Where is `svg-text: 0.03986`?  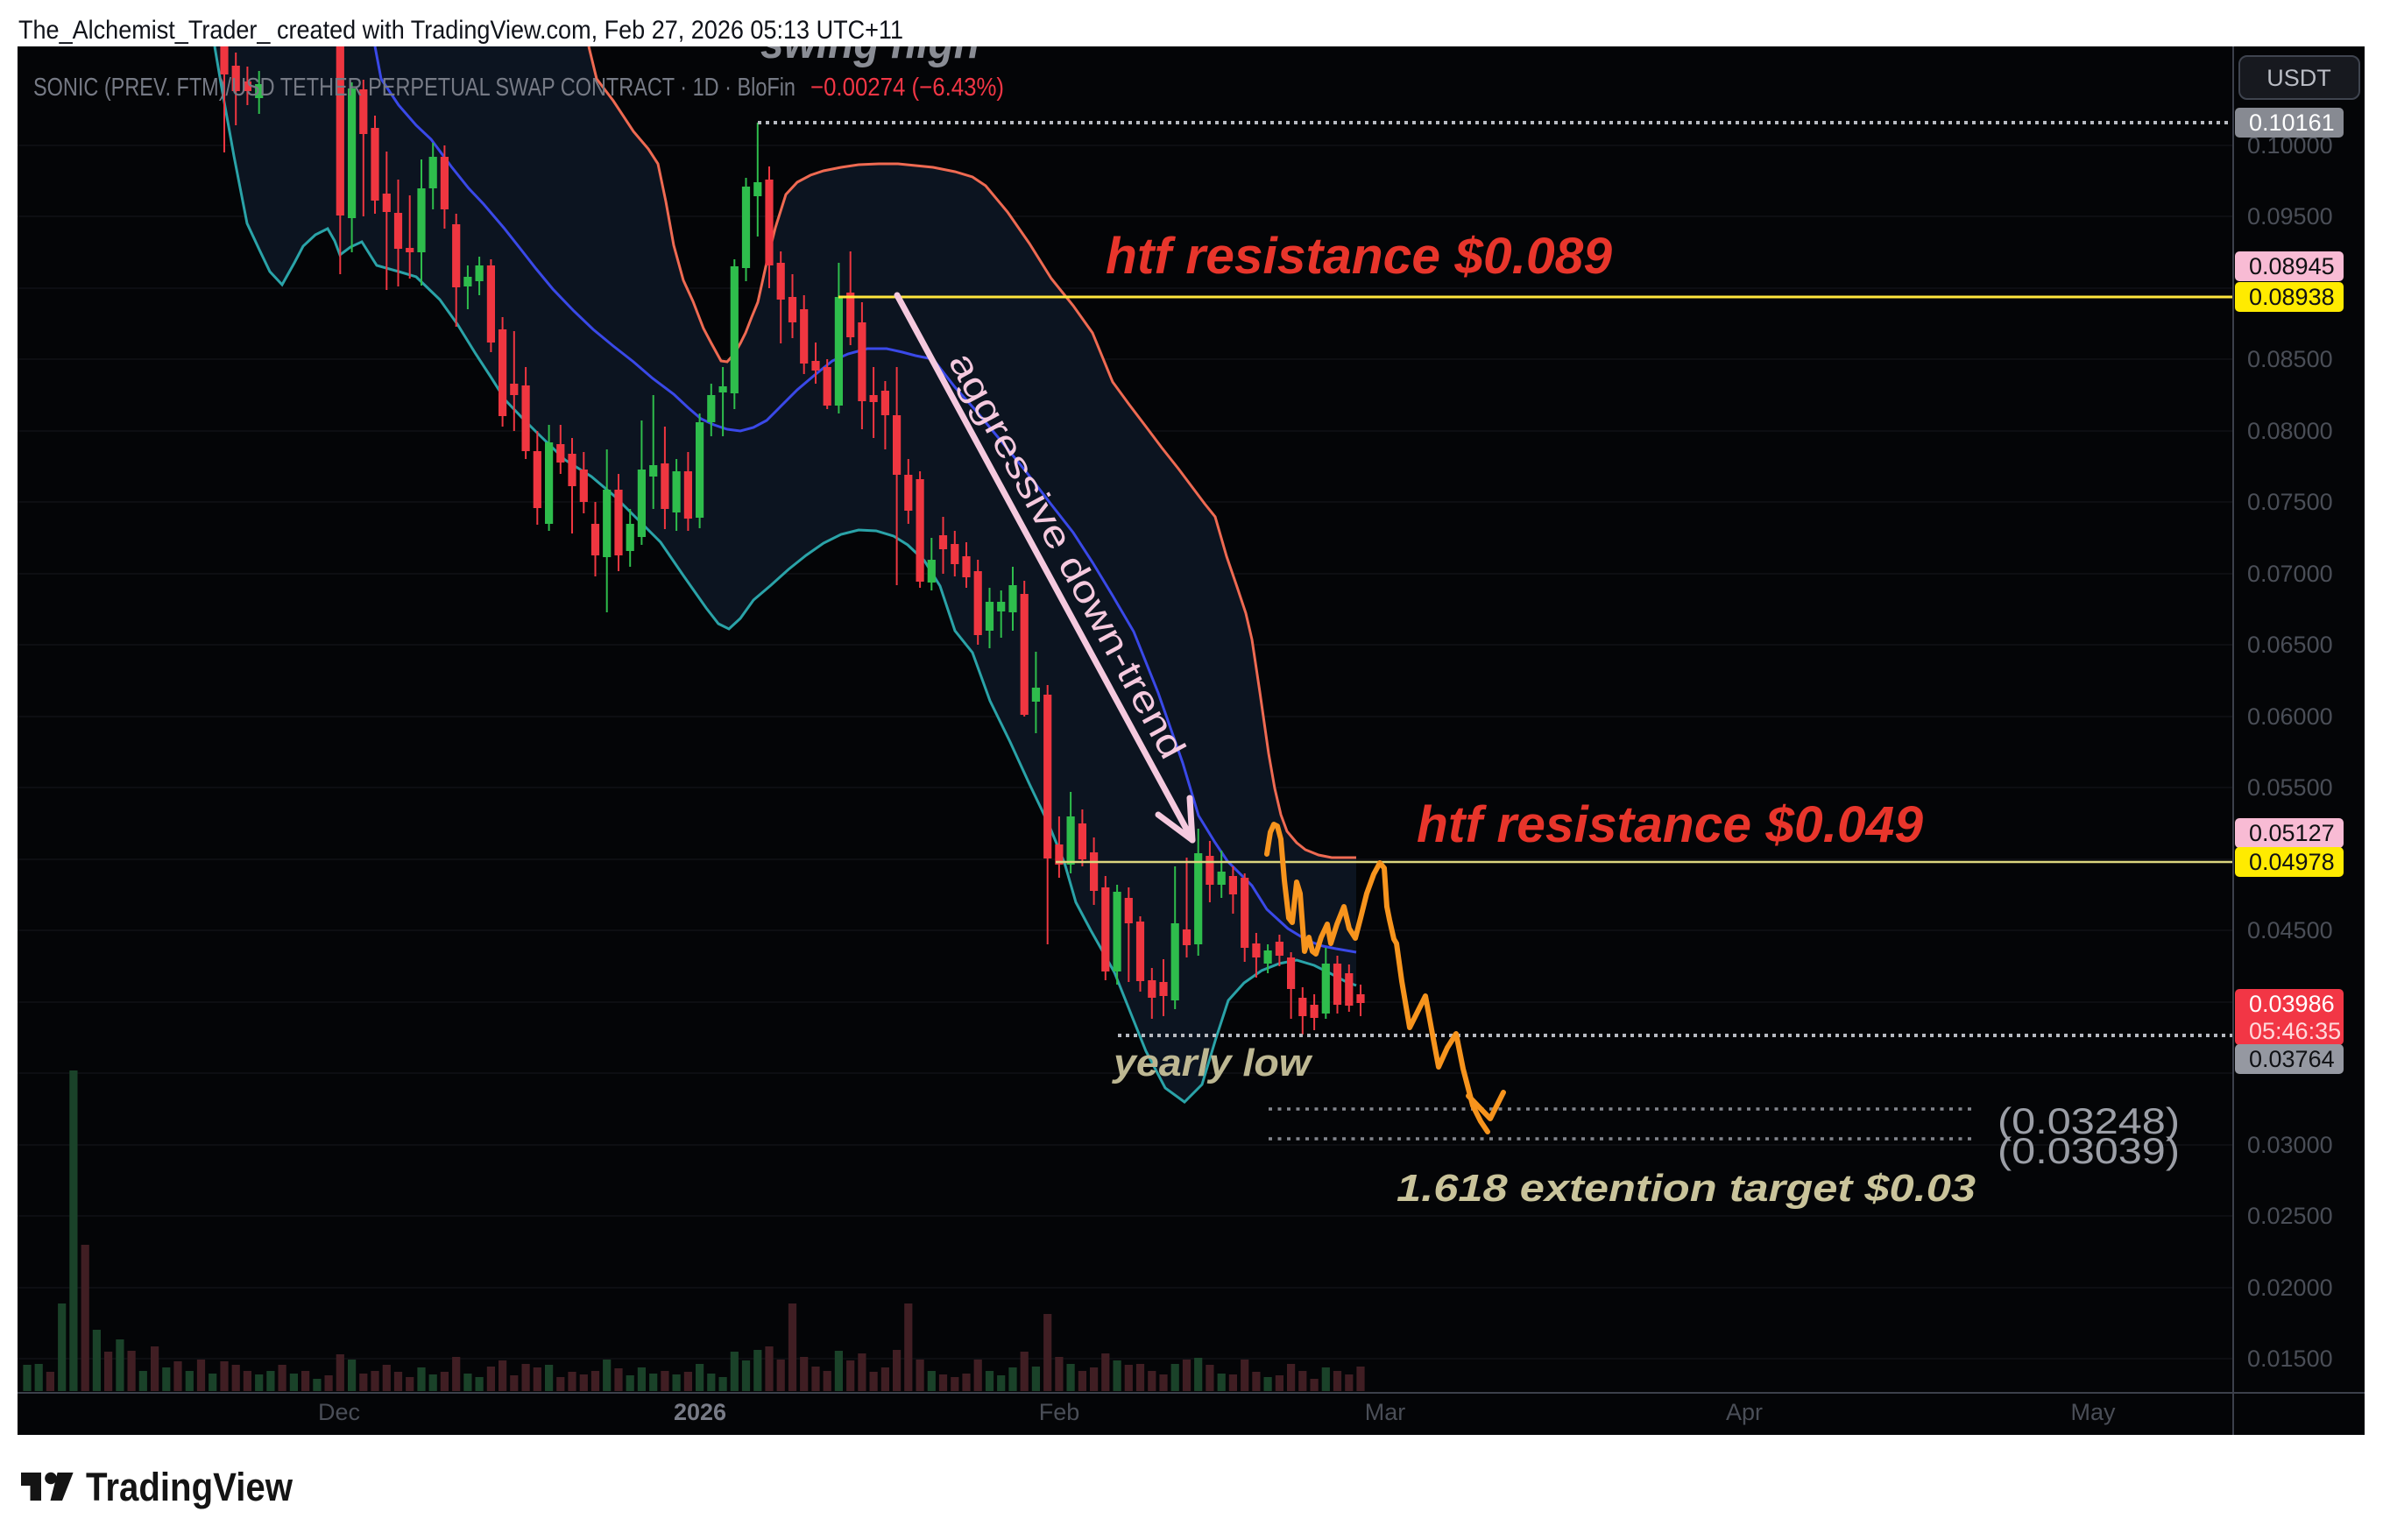
svg-text: 0.03986 is located at coordinates (2292, 1004).